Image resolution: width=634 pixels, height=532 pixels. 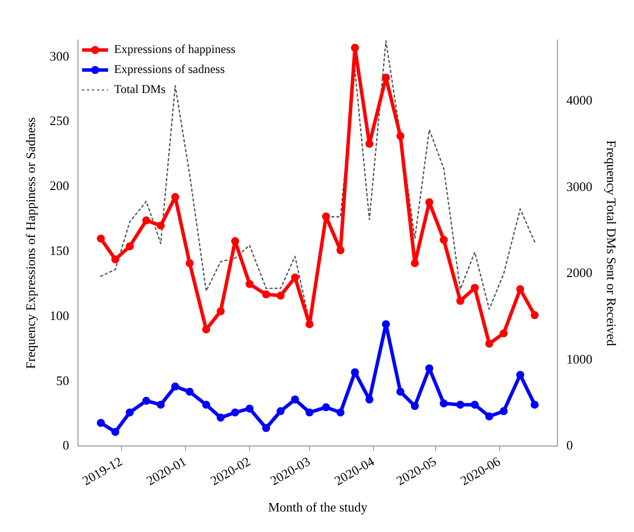 What do you see at coordinates (140, 89) in the screenshot?
I see `legend-label: Total DMs` at bounding box center [140, 89].